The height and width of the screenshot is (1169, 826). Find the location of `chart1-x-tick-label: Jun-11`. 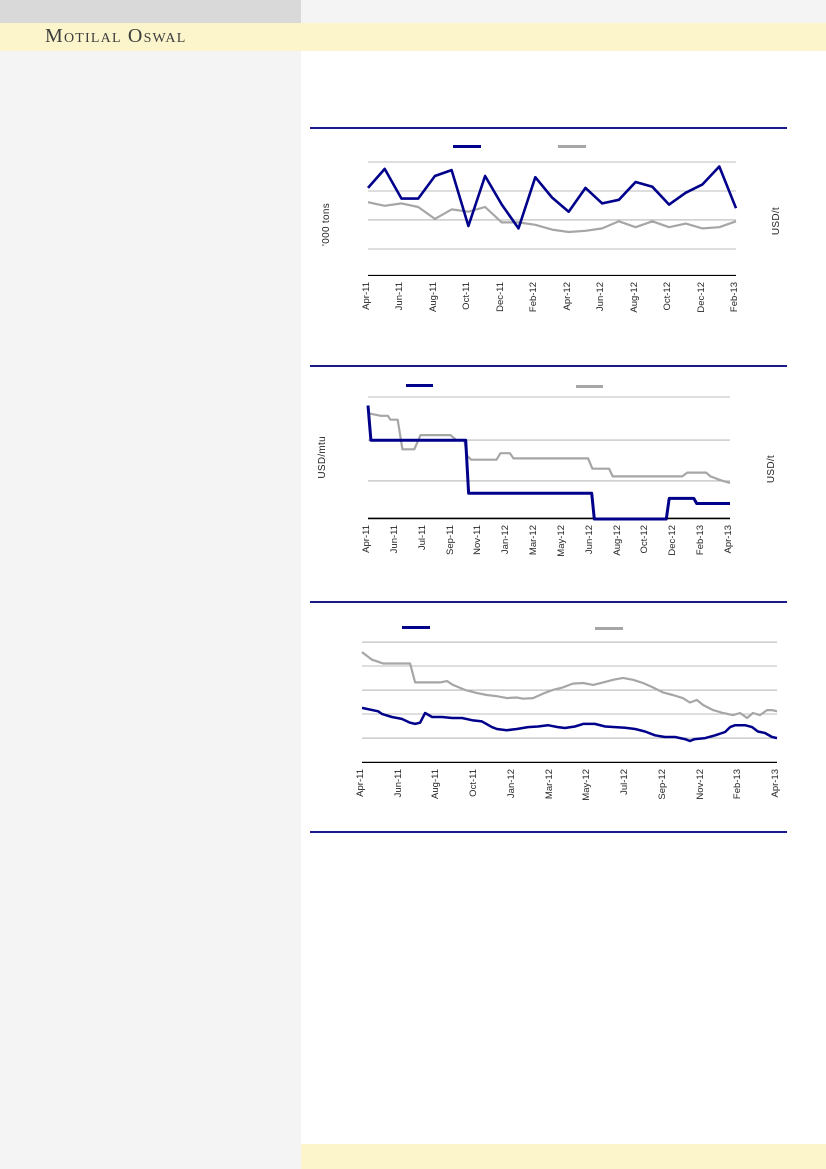

chart1-x-tick-label: Jun-11 is located at coordinates (400, 296).